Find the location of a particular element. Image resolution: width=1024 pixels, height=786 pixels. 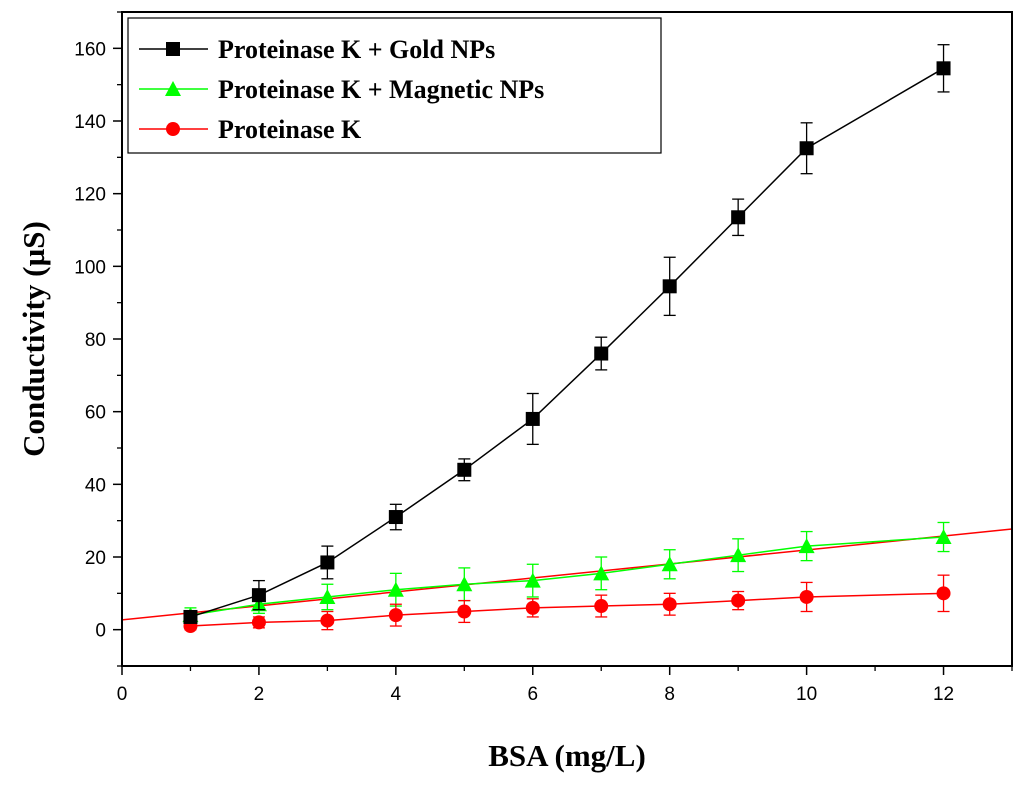

series-circle is located at coordinates (567, 604).